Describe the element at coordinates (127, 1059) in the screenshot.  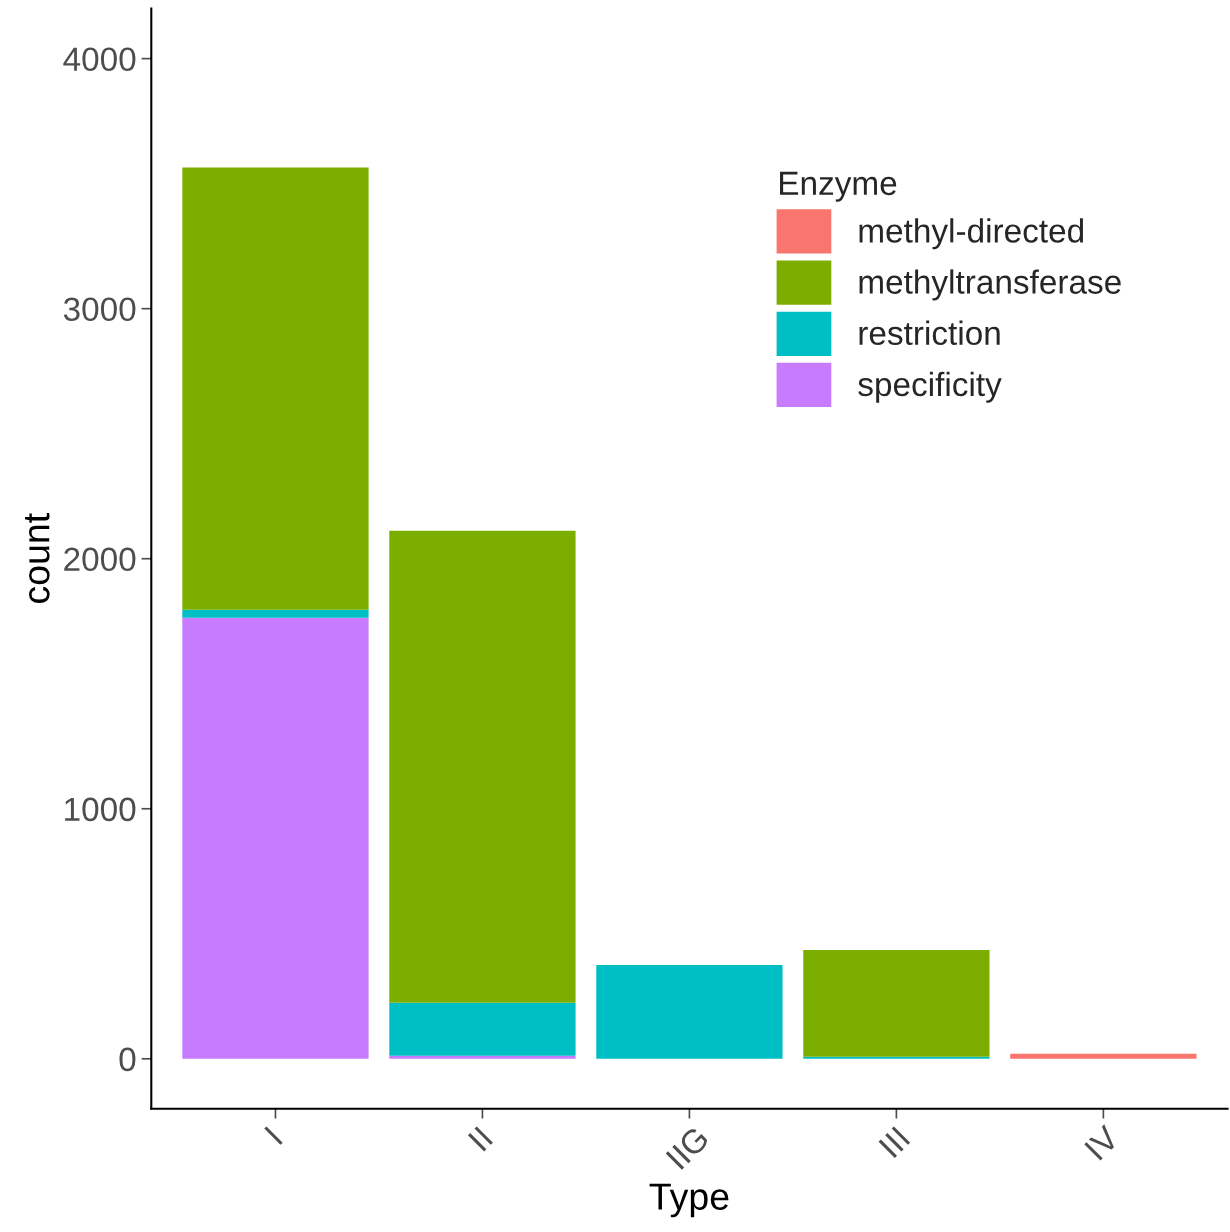
I see `y-tick-label: 0` at that location.